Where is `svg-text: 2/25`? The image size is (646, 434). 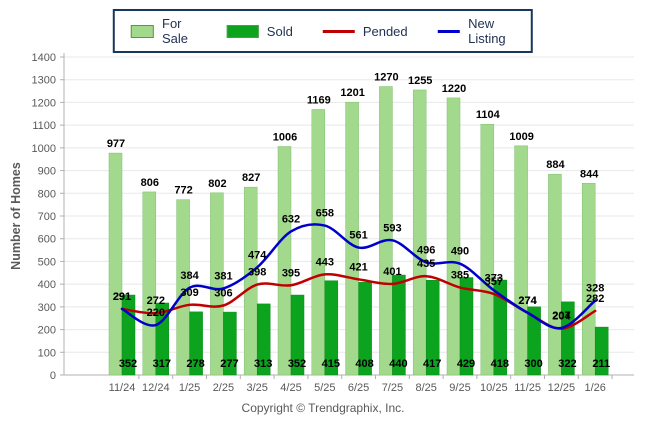 svg-text: 2/25 is located at coordinates (223, 388).